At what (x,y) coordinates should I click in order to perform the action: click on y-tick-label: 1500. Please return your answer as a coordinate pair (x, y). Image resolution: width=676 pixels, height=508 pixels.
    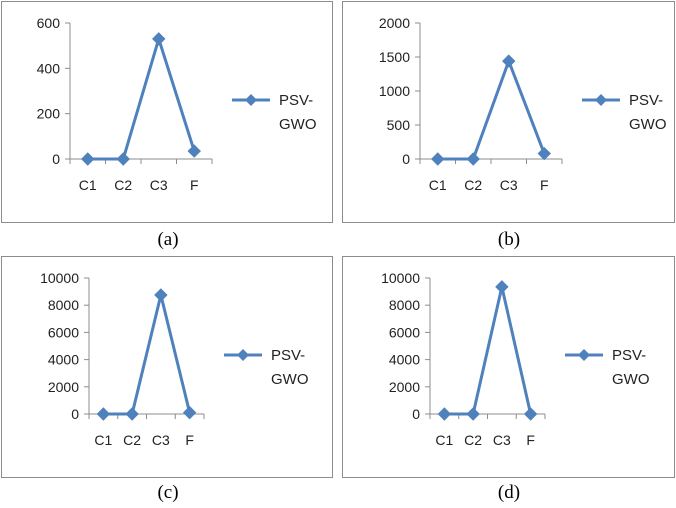
    Looking at the image, I should click on (394, 57).